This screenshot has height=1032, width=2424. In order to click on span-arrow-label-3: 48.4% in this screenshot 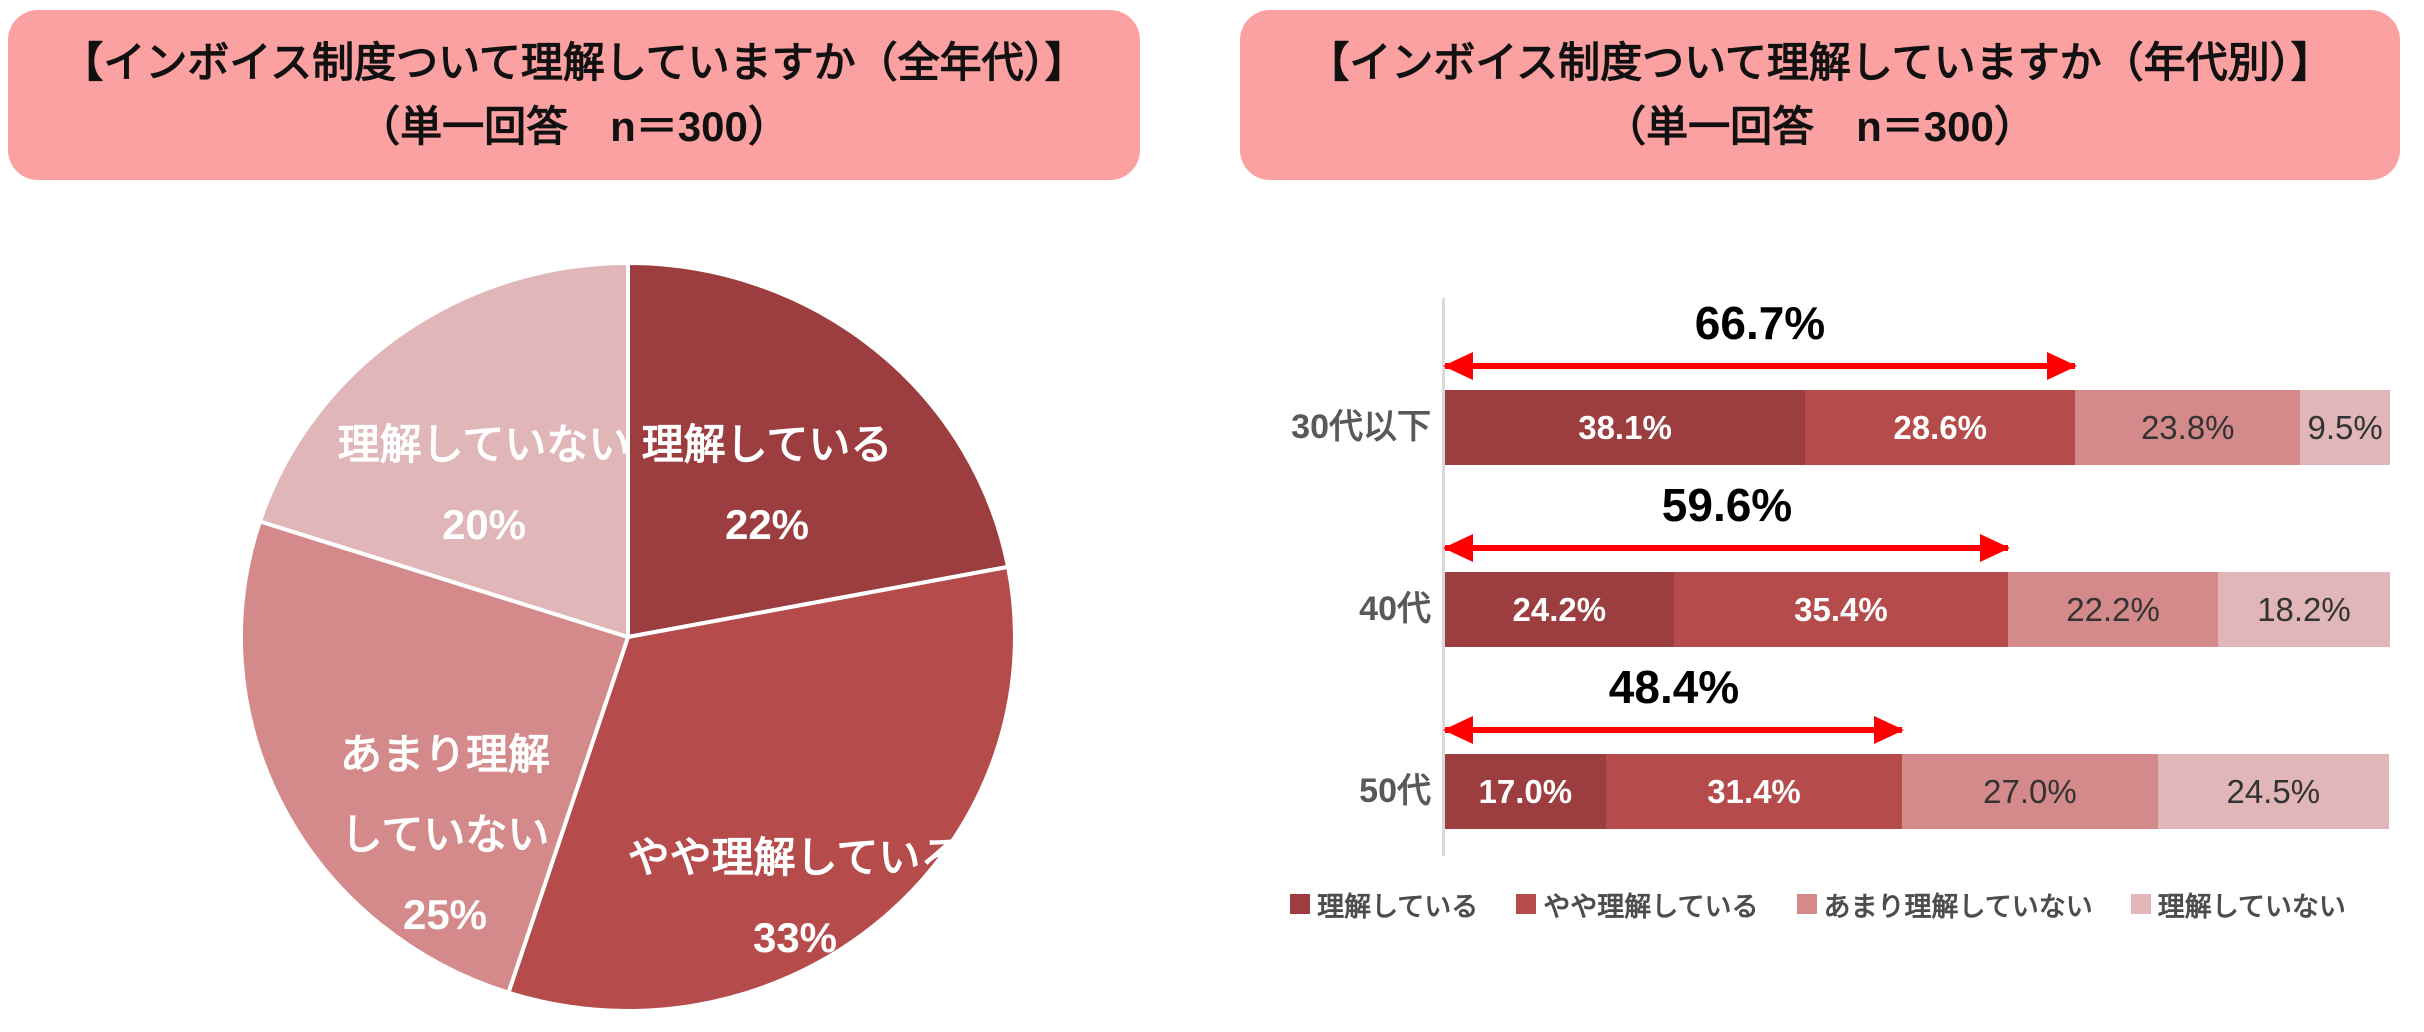, I will do `click(1674, 687)`.